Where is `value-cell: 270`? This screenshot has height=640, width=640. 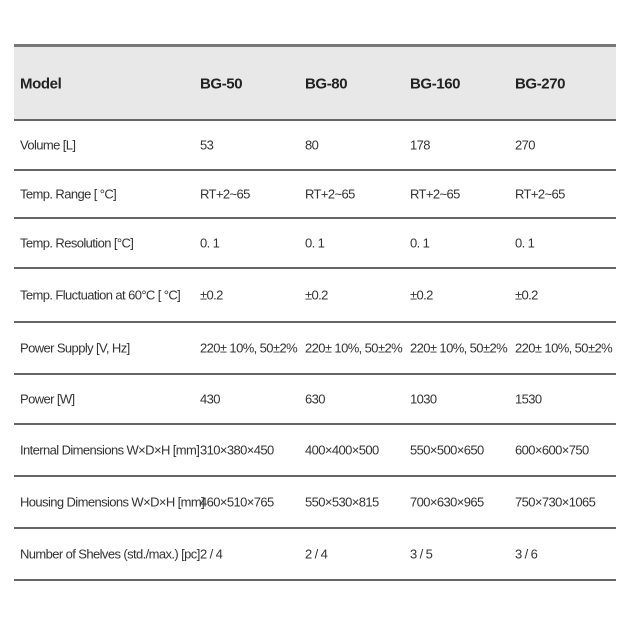 value-cell: 270 is located at coordinates (525, 145).